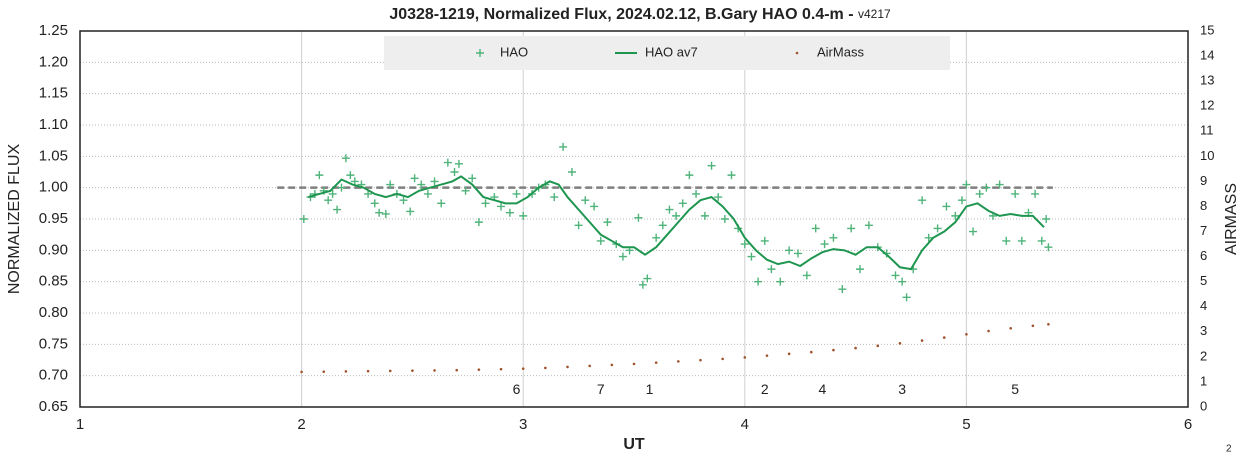 This screenshot has height=464, width=1248. I want to click on annotation: 4, so click(822, 389).